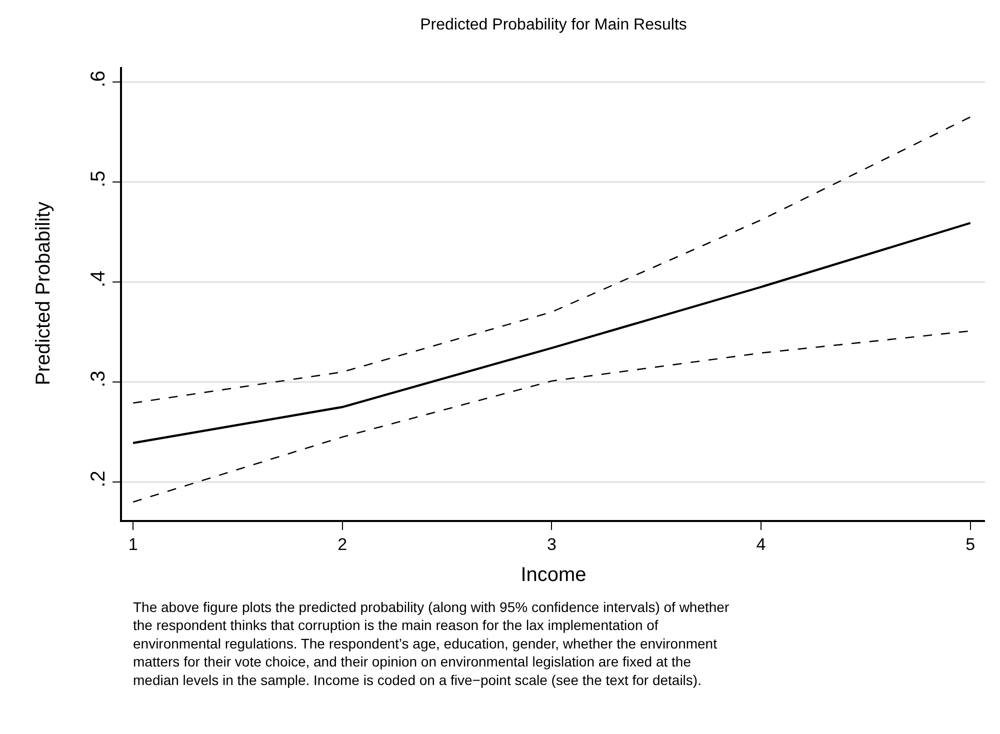  Describe the element at coordinates (98, 79) in the screenshot. I see `y-tick-label: .6` at that location.